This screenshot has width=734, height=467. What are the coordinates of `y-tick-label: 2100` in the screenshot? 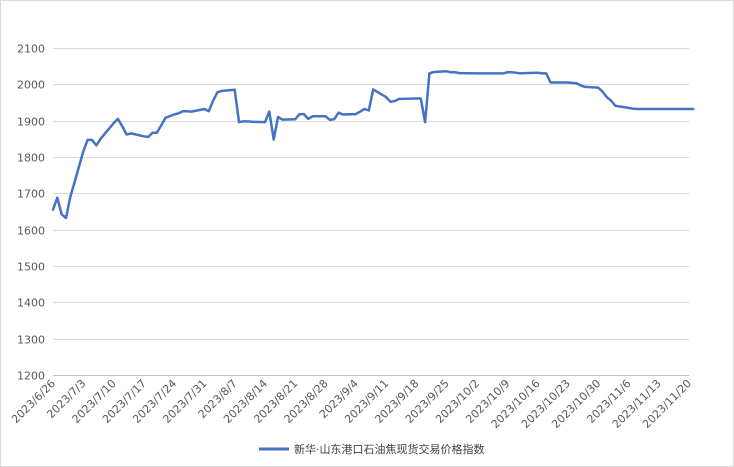 It's located at (31, 49).